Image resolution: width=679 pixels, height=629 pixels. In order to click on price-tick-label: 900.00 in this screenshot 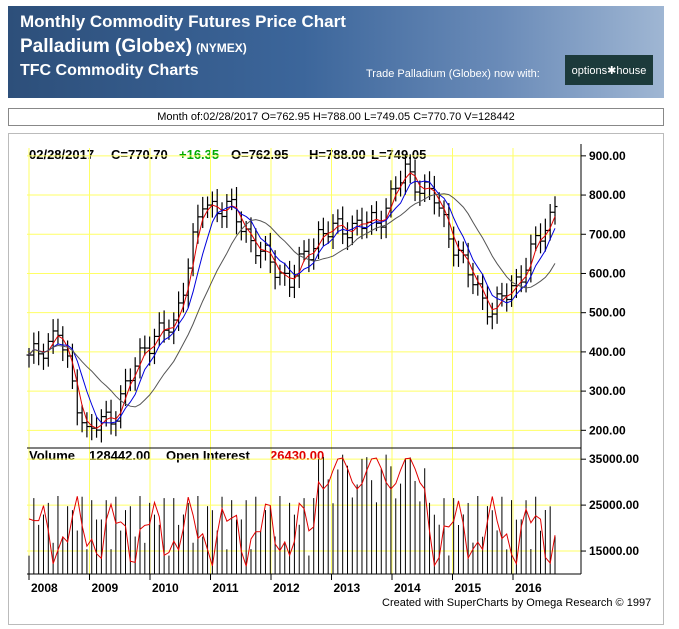, I will do `click(607, 156)`.